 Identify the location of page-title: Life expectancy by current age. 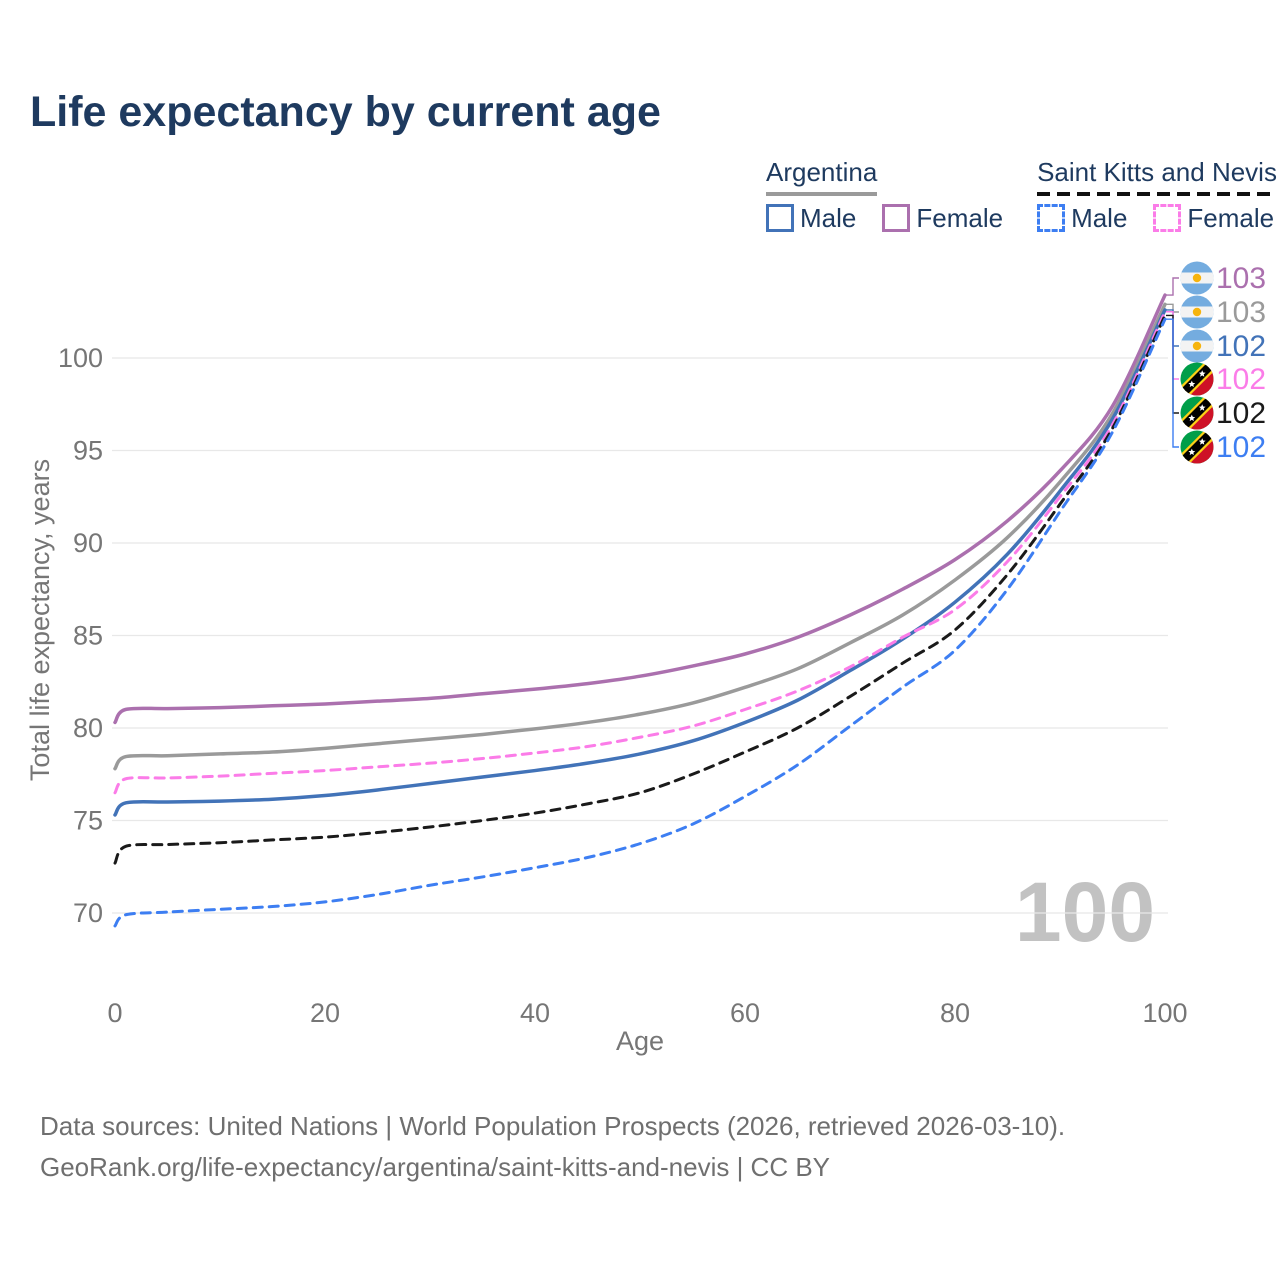
(345, 112).